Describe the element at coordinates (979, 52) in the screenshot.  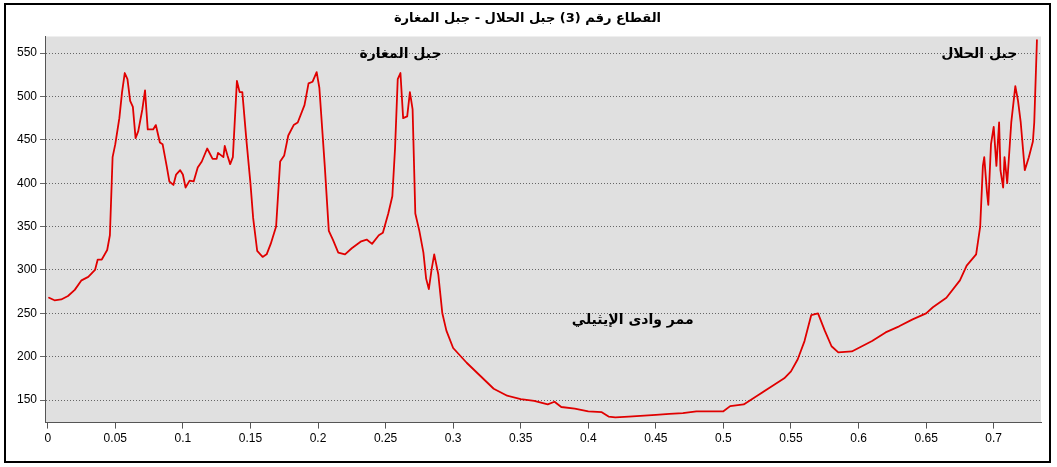
I see `annotation: جبل الحلال` at that location.